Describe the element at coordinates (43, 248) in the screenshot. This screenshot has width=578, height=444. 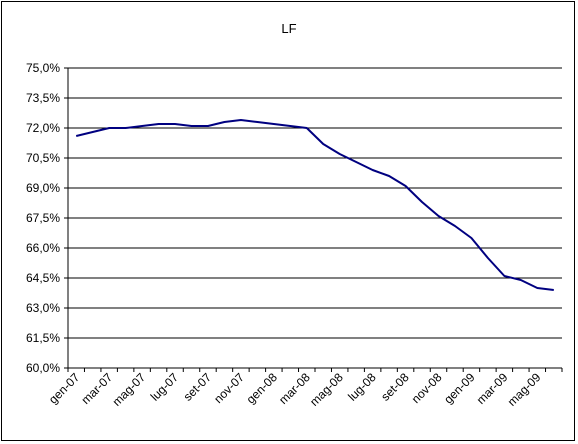
I see `y-tick-label: 66,0%` at that location.